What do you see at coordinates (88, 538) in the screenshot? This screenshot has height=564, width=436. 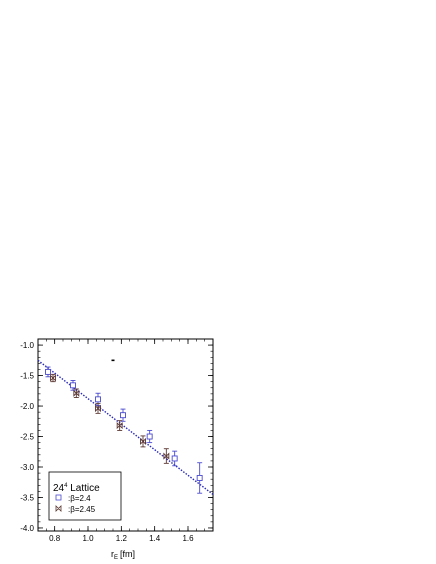 I see `x-tick-label: 1.0` at bounding box center [88, 538].